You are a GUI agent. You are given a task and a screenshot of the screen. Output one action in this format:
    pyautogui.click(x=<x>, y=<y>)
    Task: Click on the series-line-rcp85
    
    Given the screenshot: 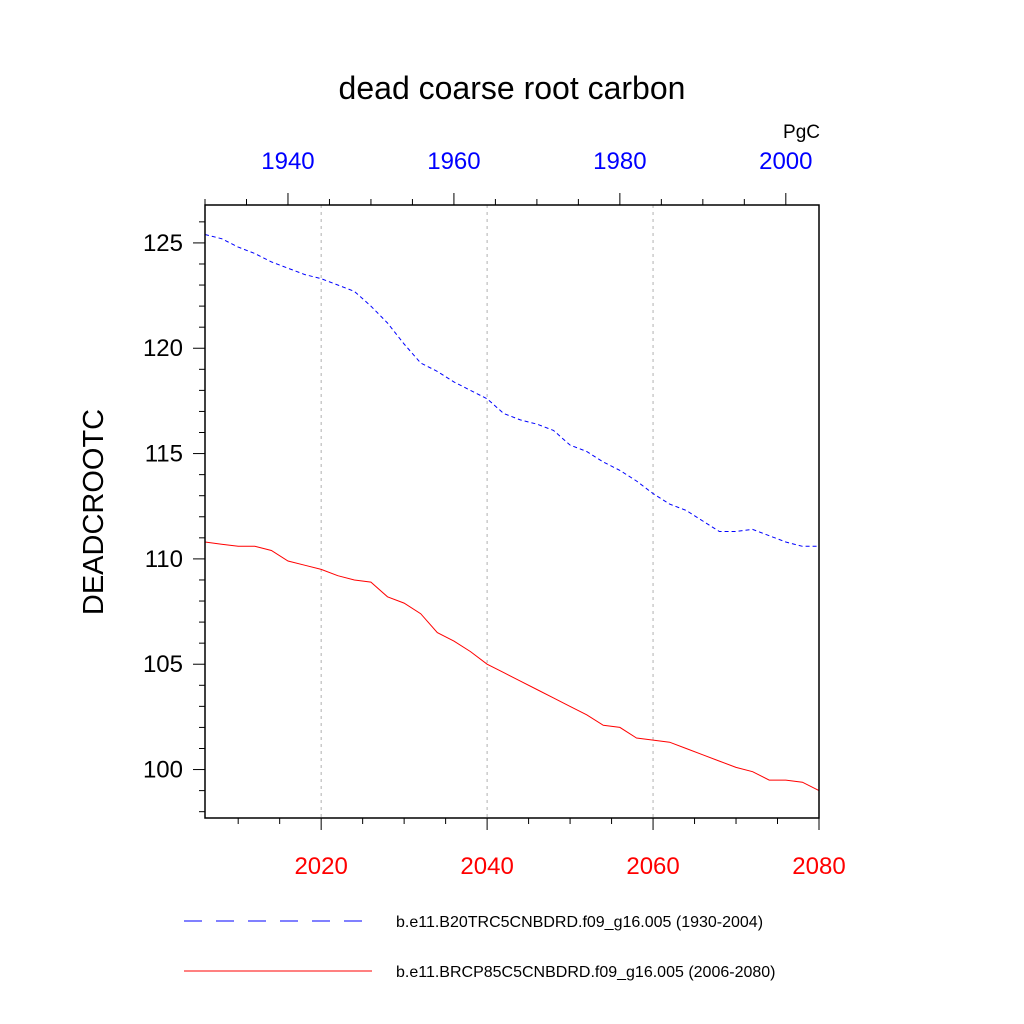 What is the action you would take?
    pyautogui.click(x=512, y=666)
    